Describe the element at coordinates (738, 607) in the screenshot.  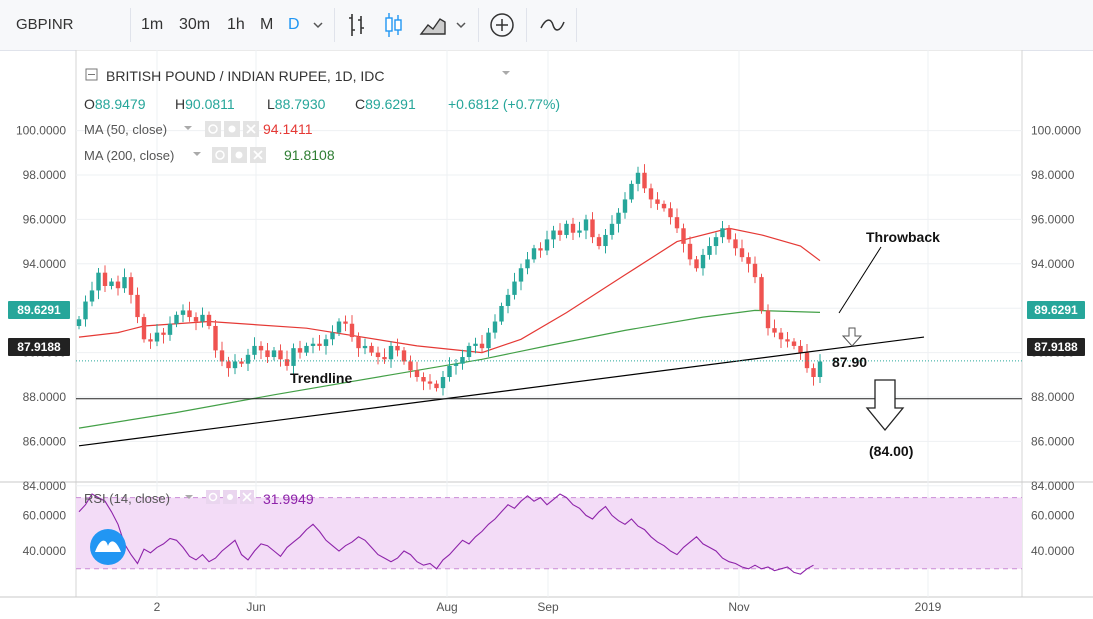
I see `x-tick-label: Nov` at that location.